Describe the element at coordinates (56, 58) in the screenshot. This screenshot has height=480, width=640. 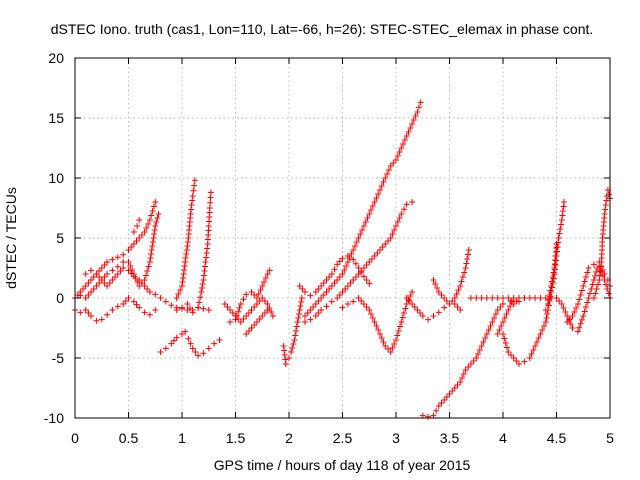
I see `y-tick-label: 20` at that location.